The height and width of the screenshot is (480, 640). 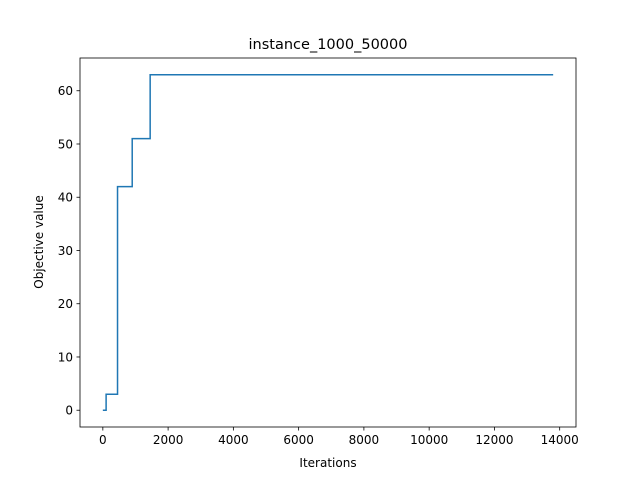 What do you see at coordinates (233, 440) in the screenshot?
I see `x-tick-label: 4000` at bounding box center [233, 440].